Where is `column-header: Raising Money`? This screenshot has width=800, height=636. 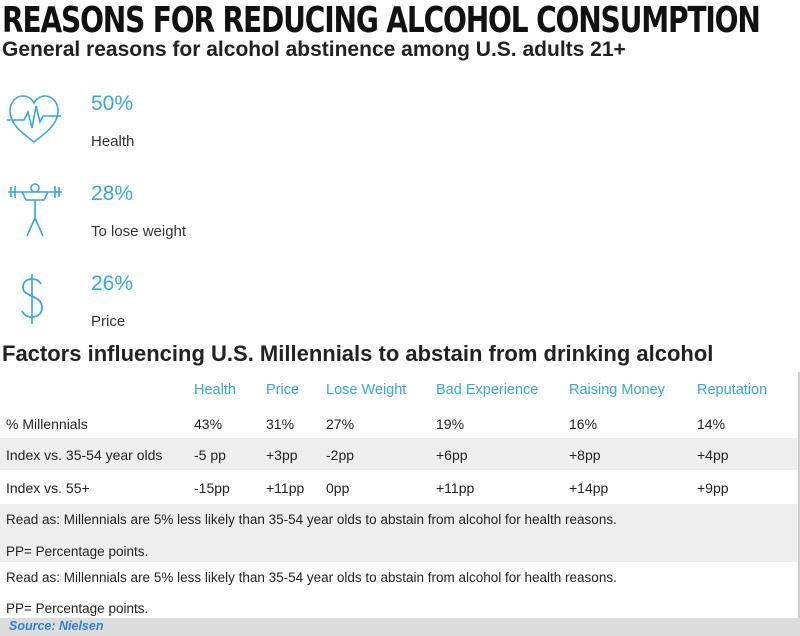
column-header: Raising Money is located at coordinates (617, 390).